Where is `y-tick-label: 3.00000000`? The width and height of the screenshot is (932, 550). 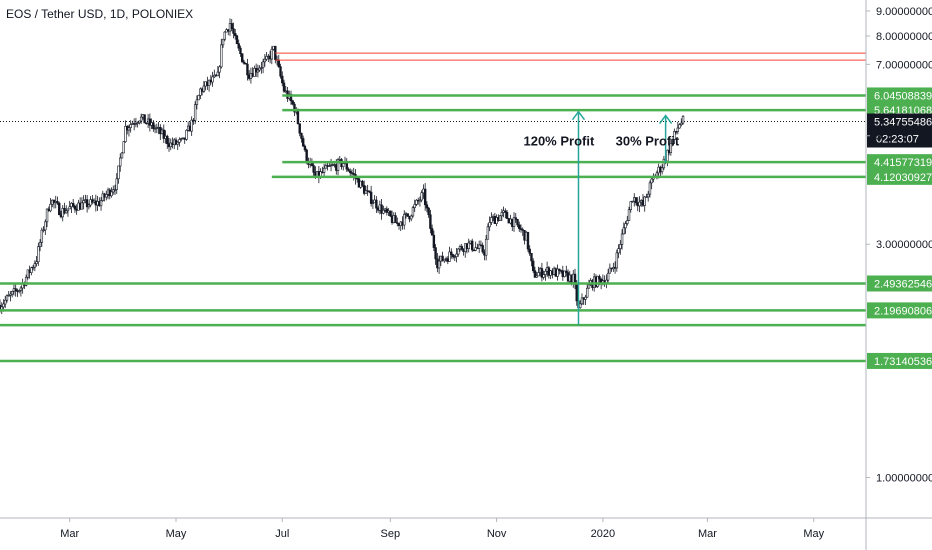
y-tick-label: 3.00000000 is located at coordinates (904, 245).